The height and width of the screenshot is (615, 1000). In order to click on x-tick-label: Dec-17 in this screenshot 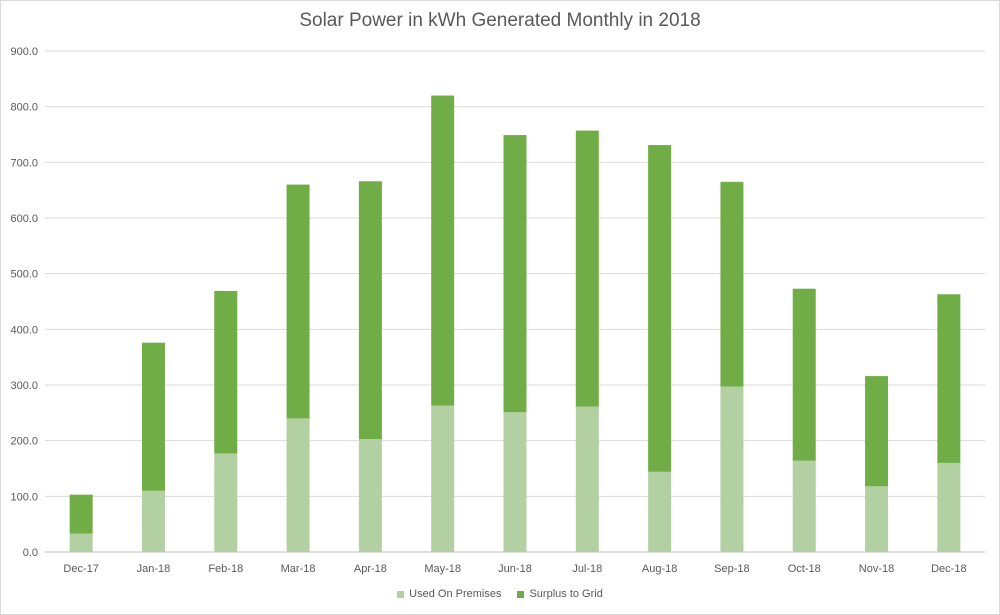, I will do `click(80, 569)`.